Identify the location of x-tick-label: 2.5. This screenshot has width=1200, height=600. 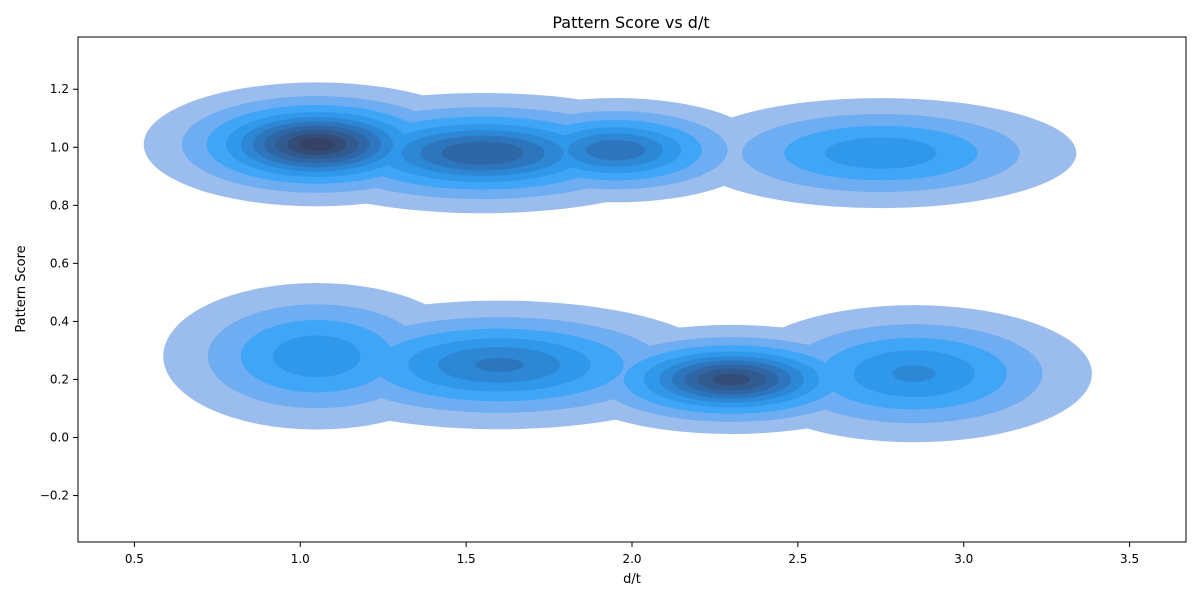
(797, 559).